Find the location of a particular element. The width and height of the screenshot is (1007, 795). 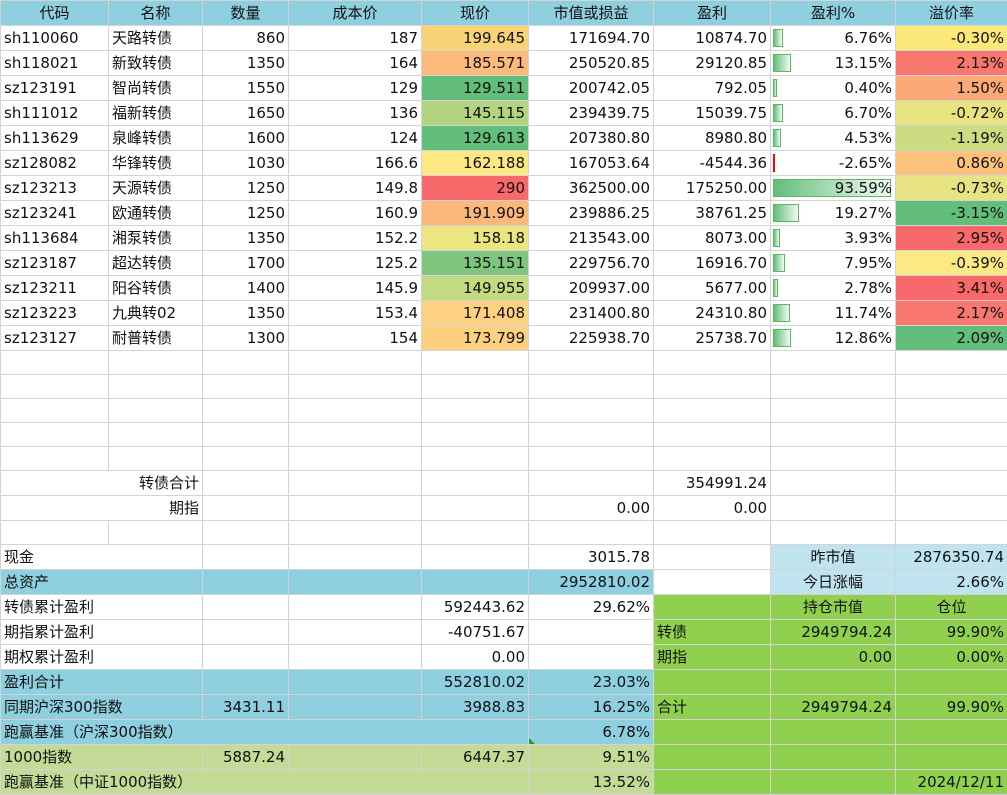

profit-total-pct: 23.03% is located at coordinates (591, 682).